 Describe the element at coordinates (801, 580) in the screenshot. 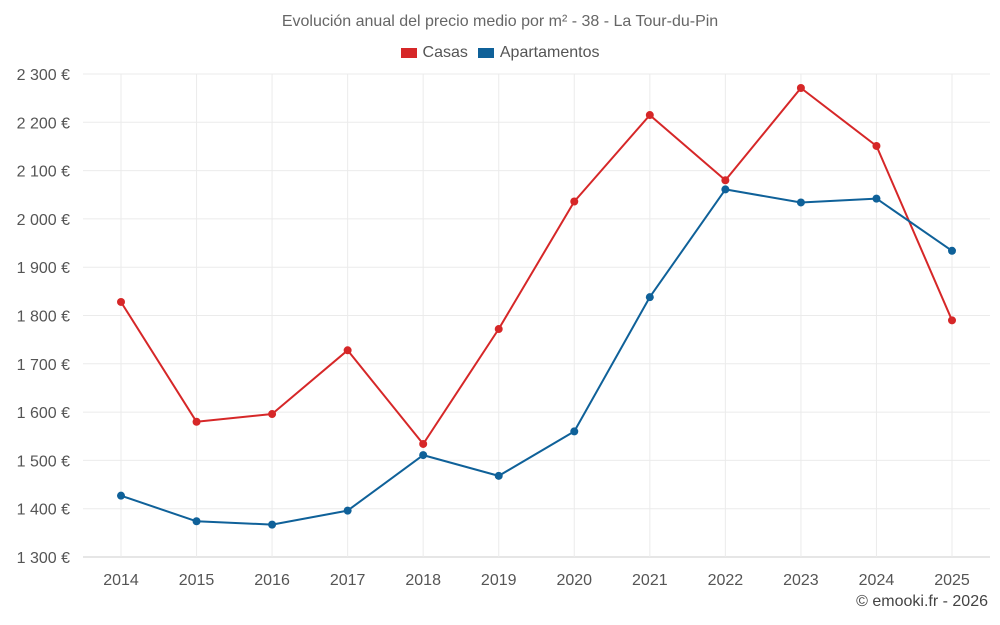

I see `x-tick-label: 2023` at that location.